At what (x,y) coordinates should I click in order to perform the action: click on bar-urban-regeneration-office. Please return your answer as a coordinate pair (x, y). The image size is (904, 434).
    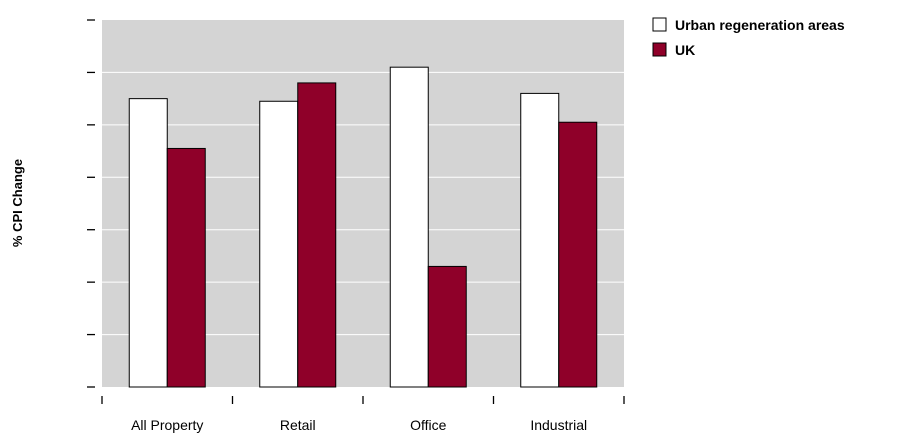
    Looking at the image, I should click on (409, 227).